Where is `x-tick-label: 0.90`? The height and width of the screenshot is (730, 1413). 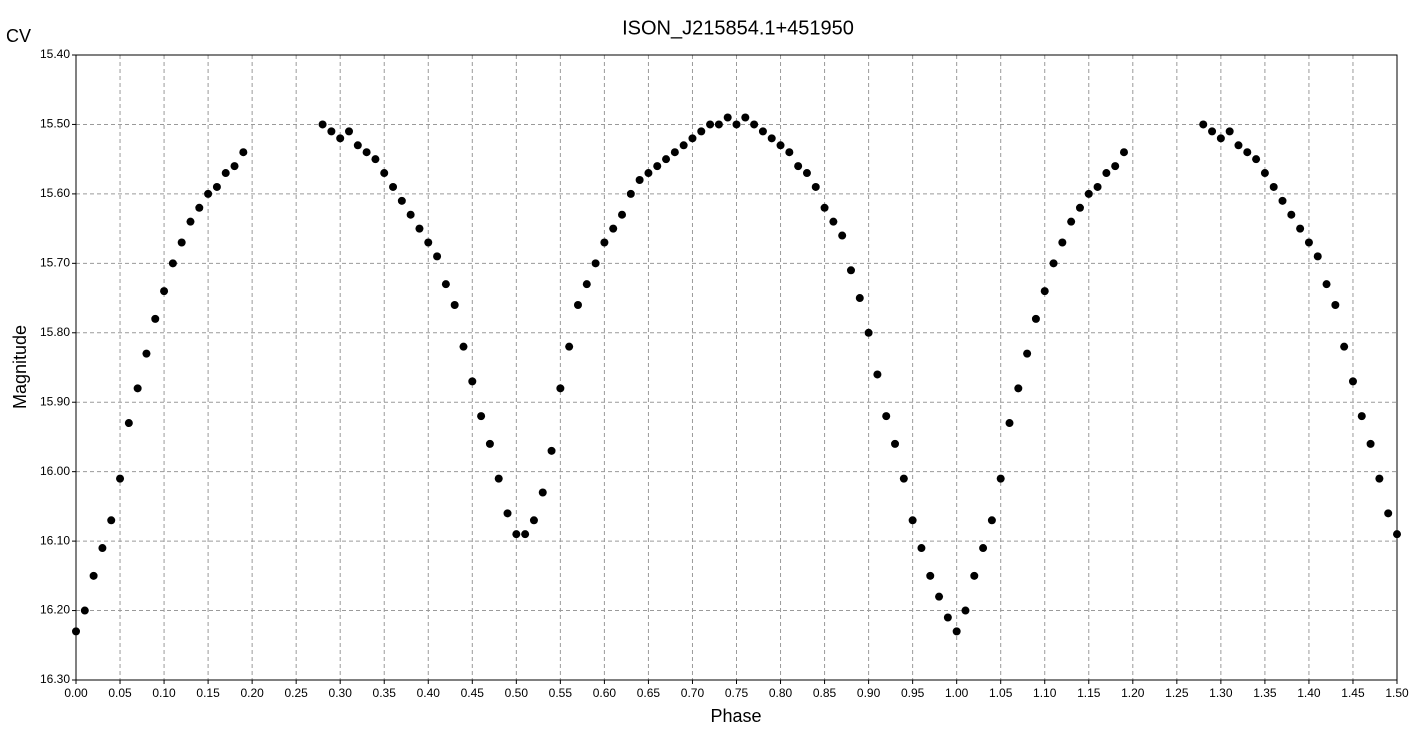 x-tick-label: 0.90 is located at coordinates (869, 693).